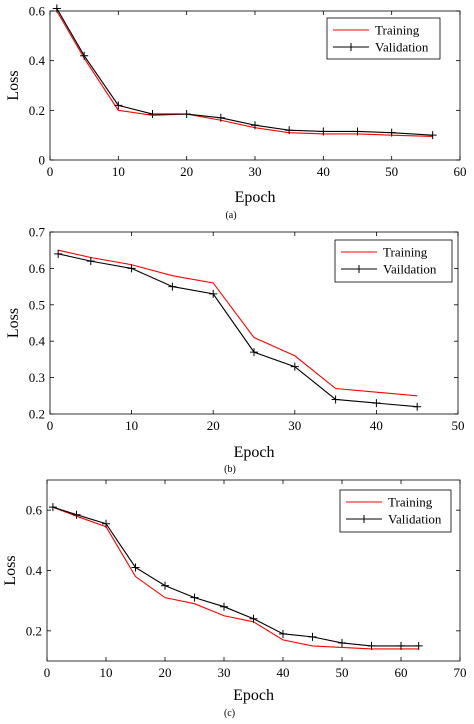  I want to click on y-tick-label: 0.3, so click(37, 377).